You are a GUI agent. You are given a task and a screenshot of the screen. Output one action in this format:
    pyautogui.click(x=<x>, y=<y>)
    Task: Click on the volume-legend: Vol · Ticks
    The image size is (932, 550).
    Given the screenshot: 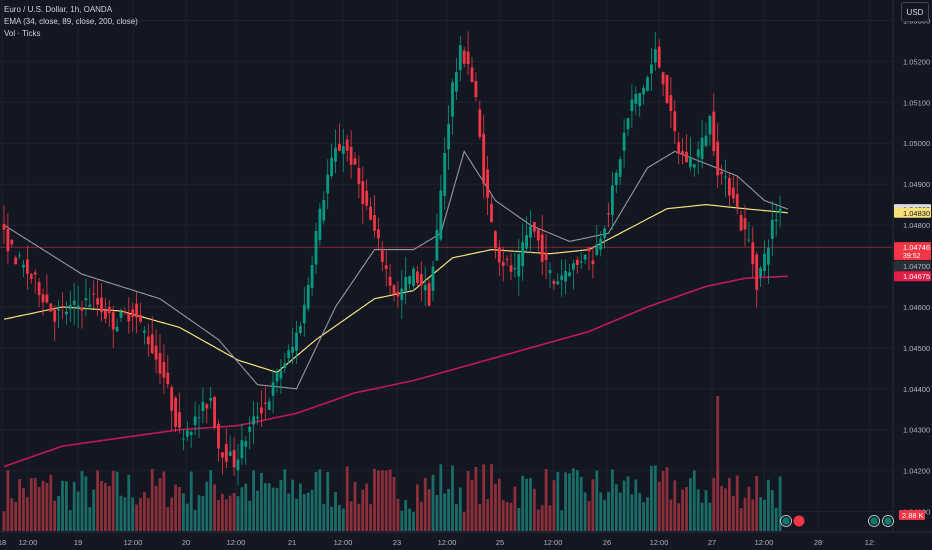 What is the action you would take?
    pyautogui.click(x=22, y=33)
    